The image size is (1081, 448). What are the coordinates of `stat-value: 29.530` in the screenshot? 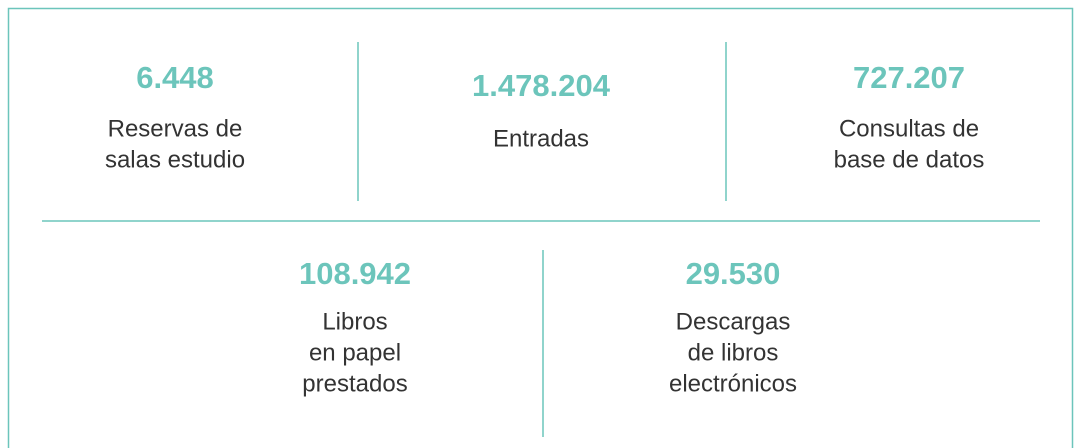 It's located at (733, 273).